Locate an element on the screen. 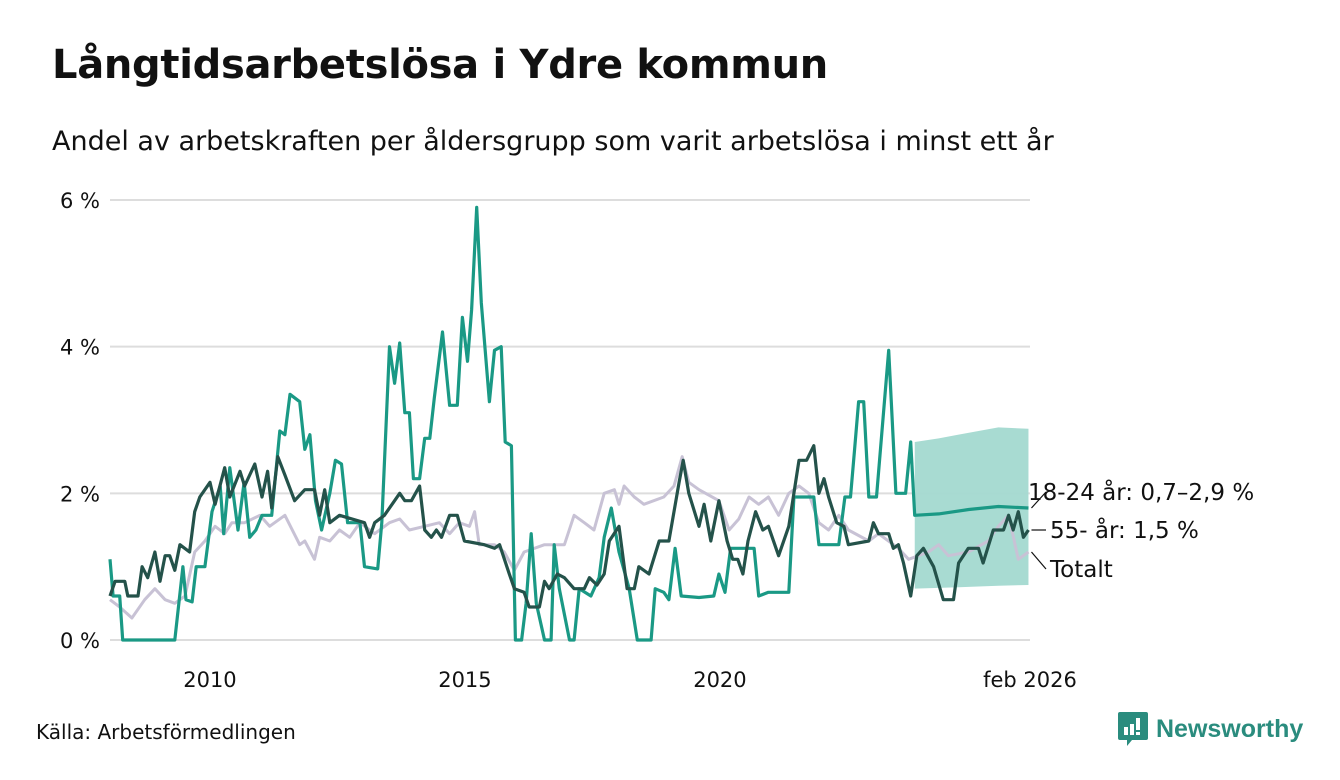  y-tick-label: 4 % is located at coordinates (80, 348).